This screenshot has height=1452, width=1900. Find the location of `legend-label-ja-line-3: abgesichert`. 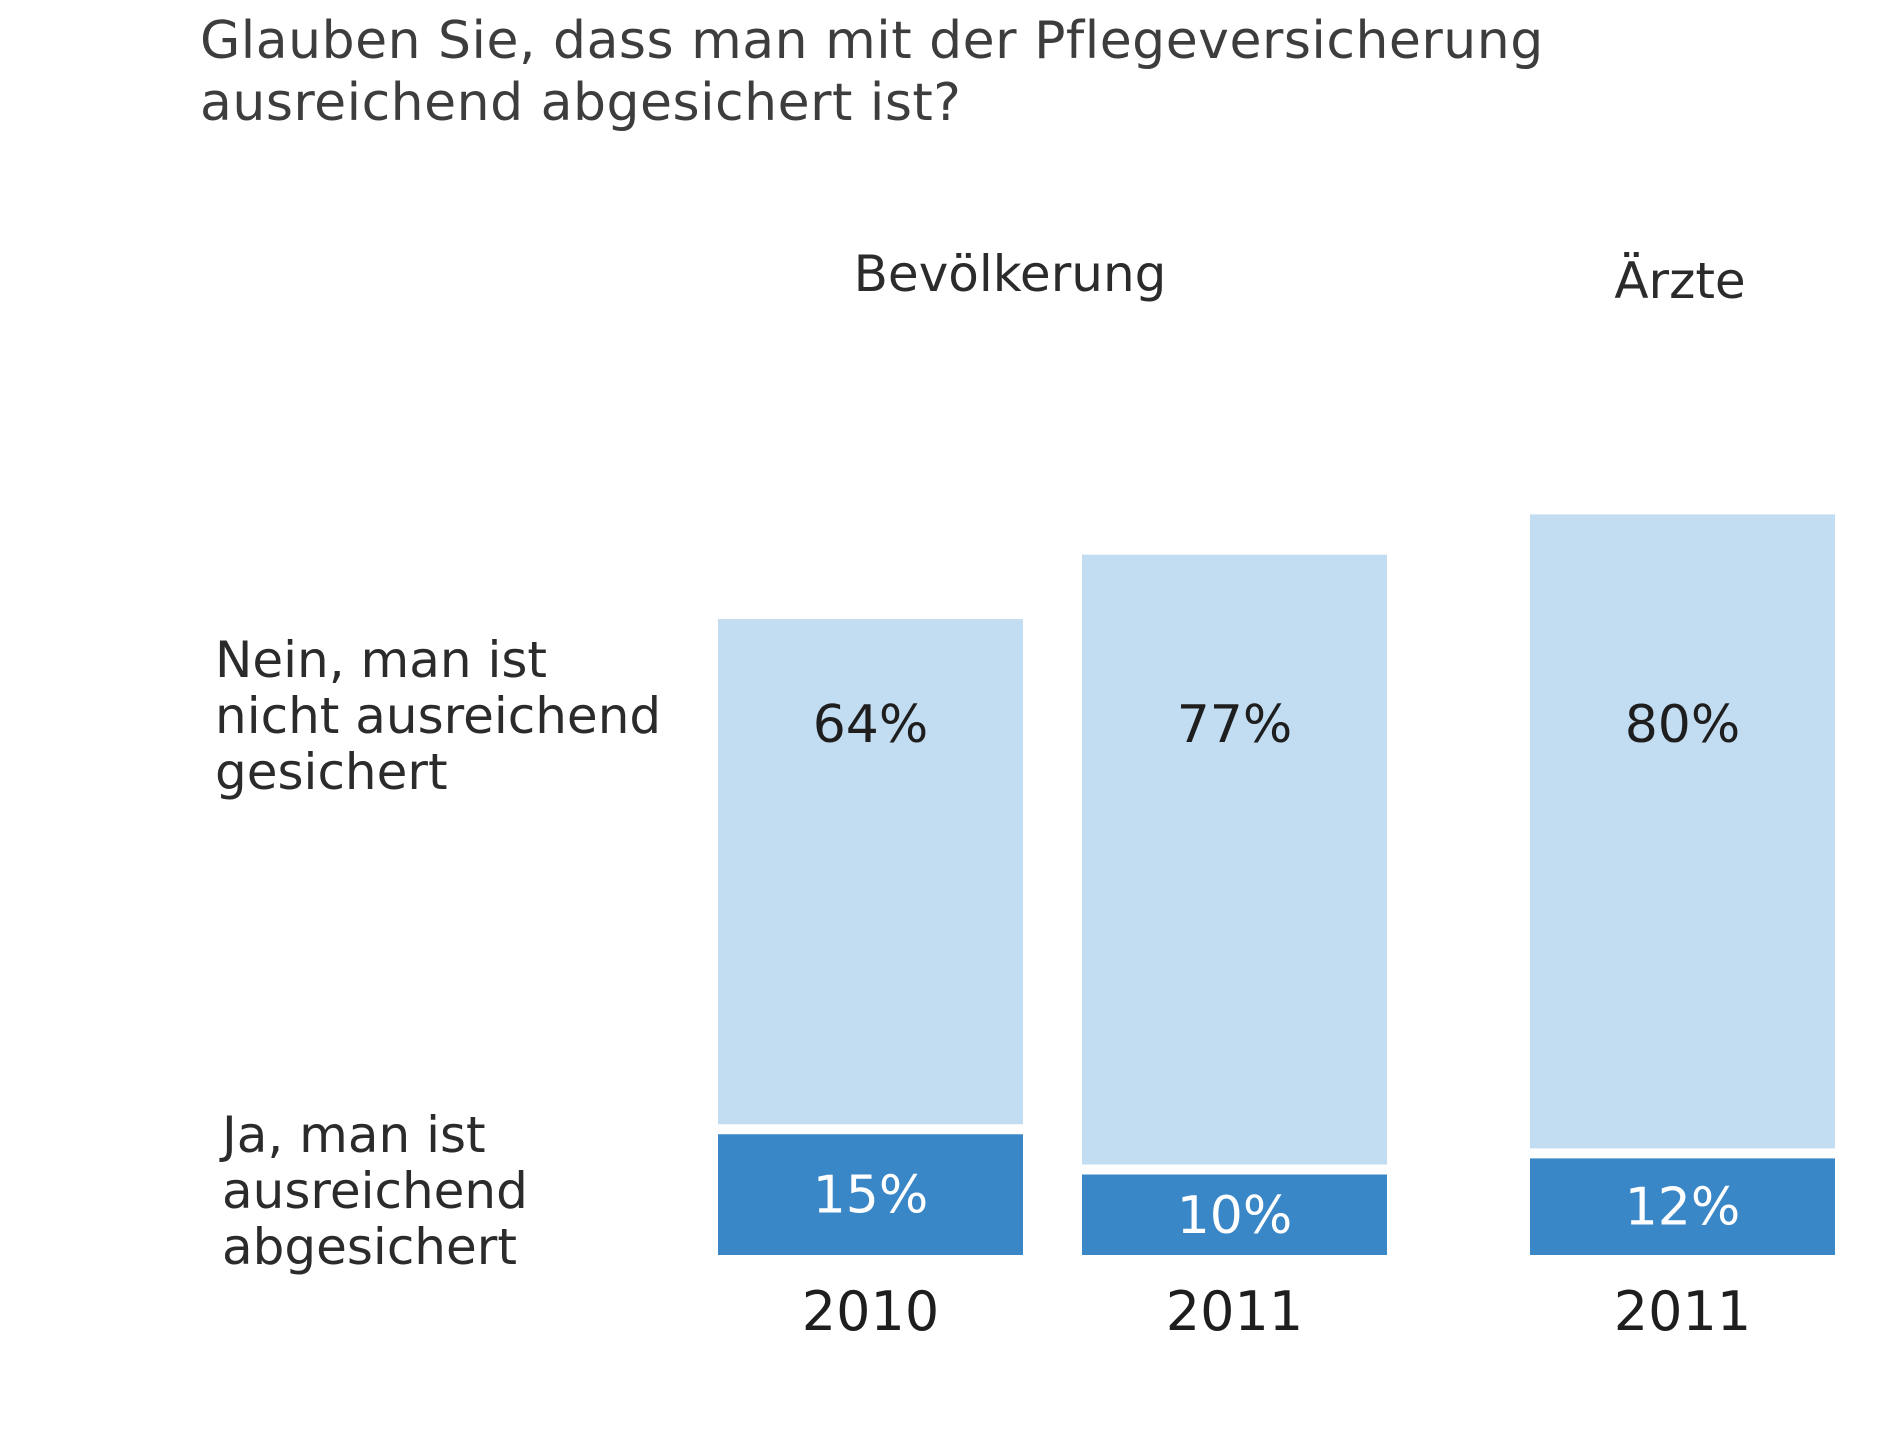

legend-label-ja-line-3: abgesichert is located at coordinates (369, 1247).